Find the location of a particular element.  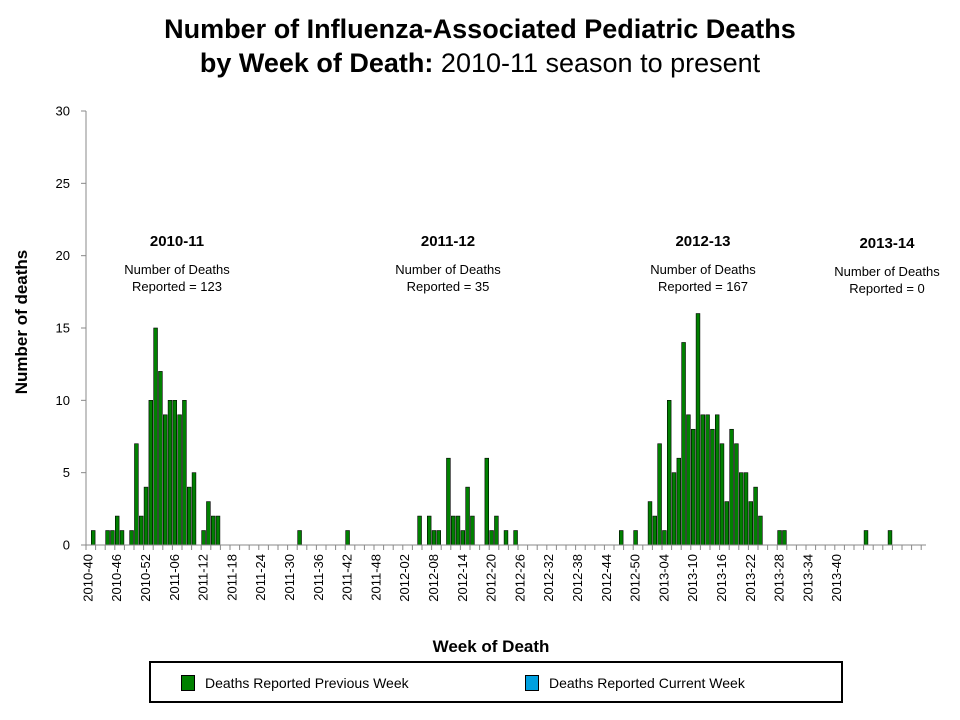

x-tick-label: 2011-24 is located at coordinates (260, 577).